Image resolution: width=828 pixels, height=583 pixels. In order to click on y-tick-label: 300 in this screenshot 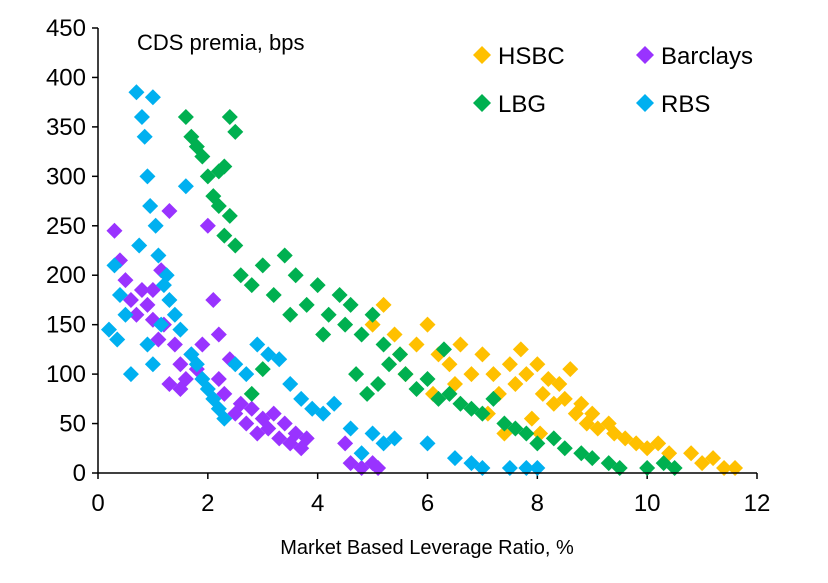, I will do `click(66, 176)`.